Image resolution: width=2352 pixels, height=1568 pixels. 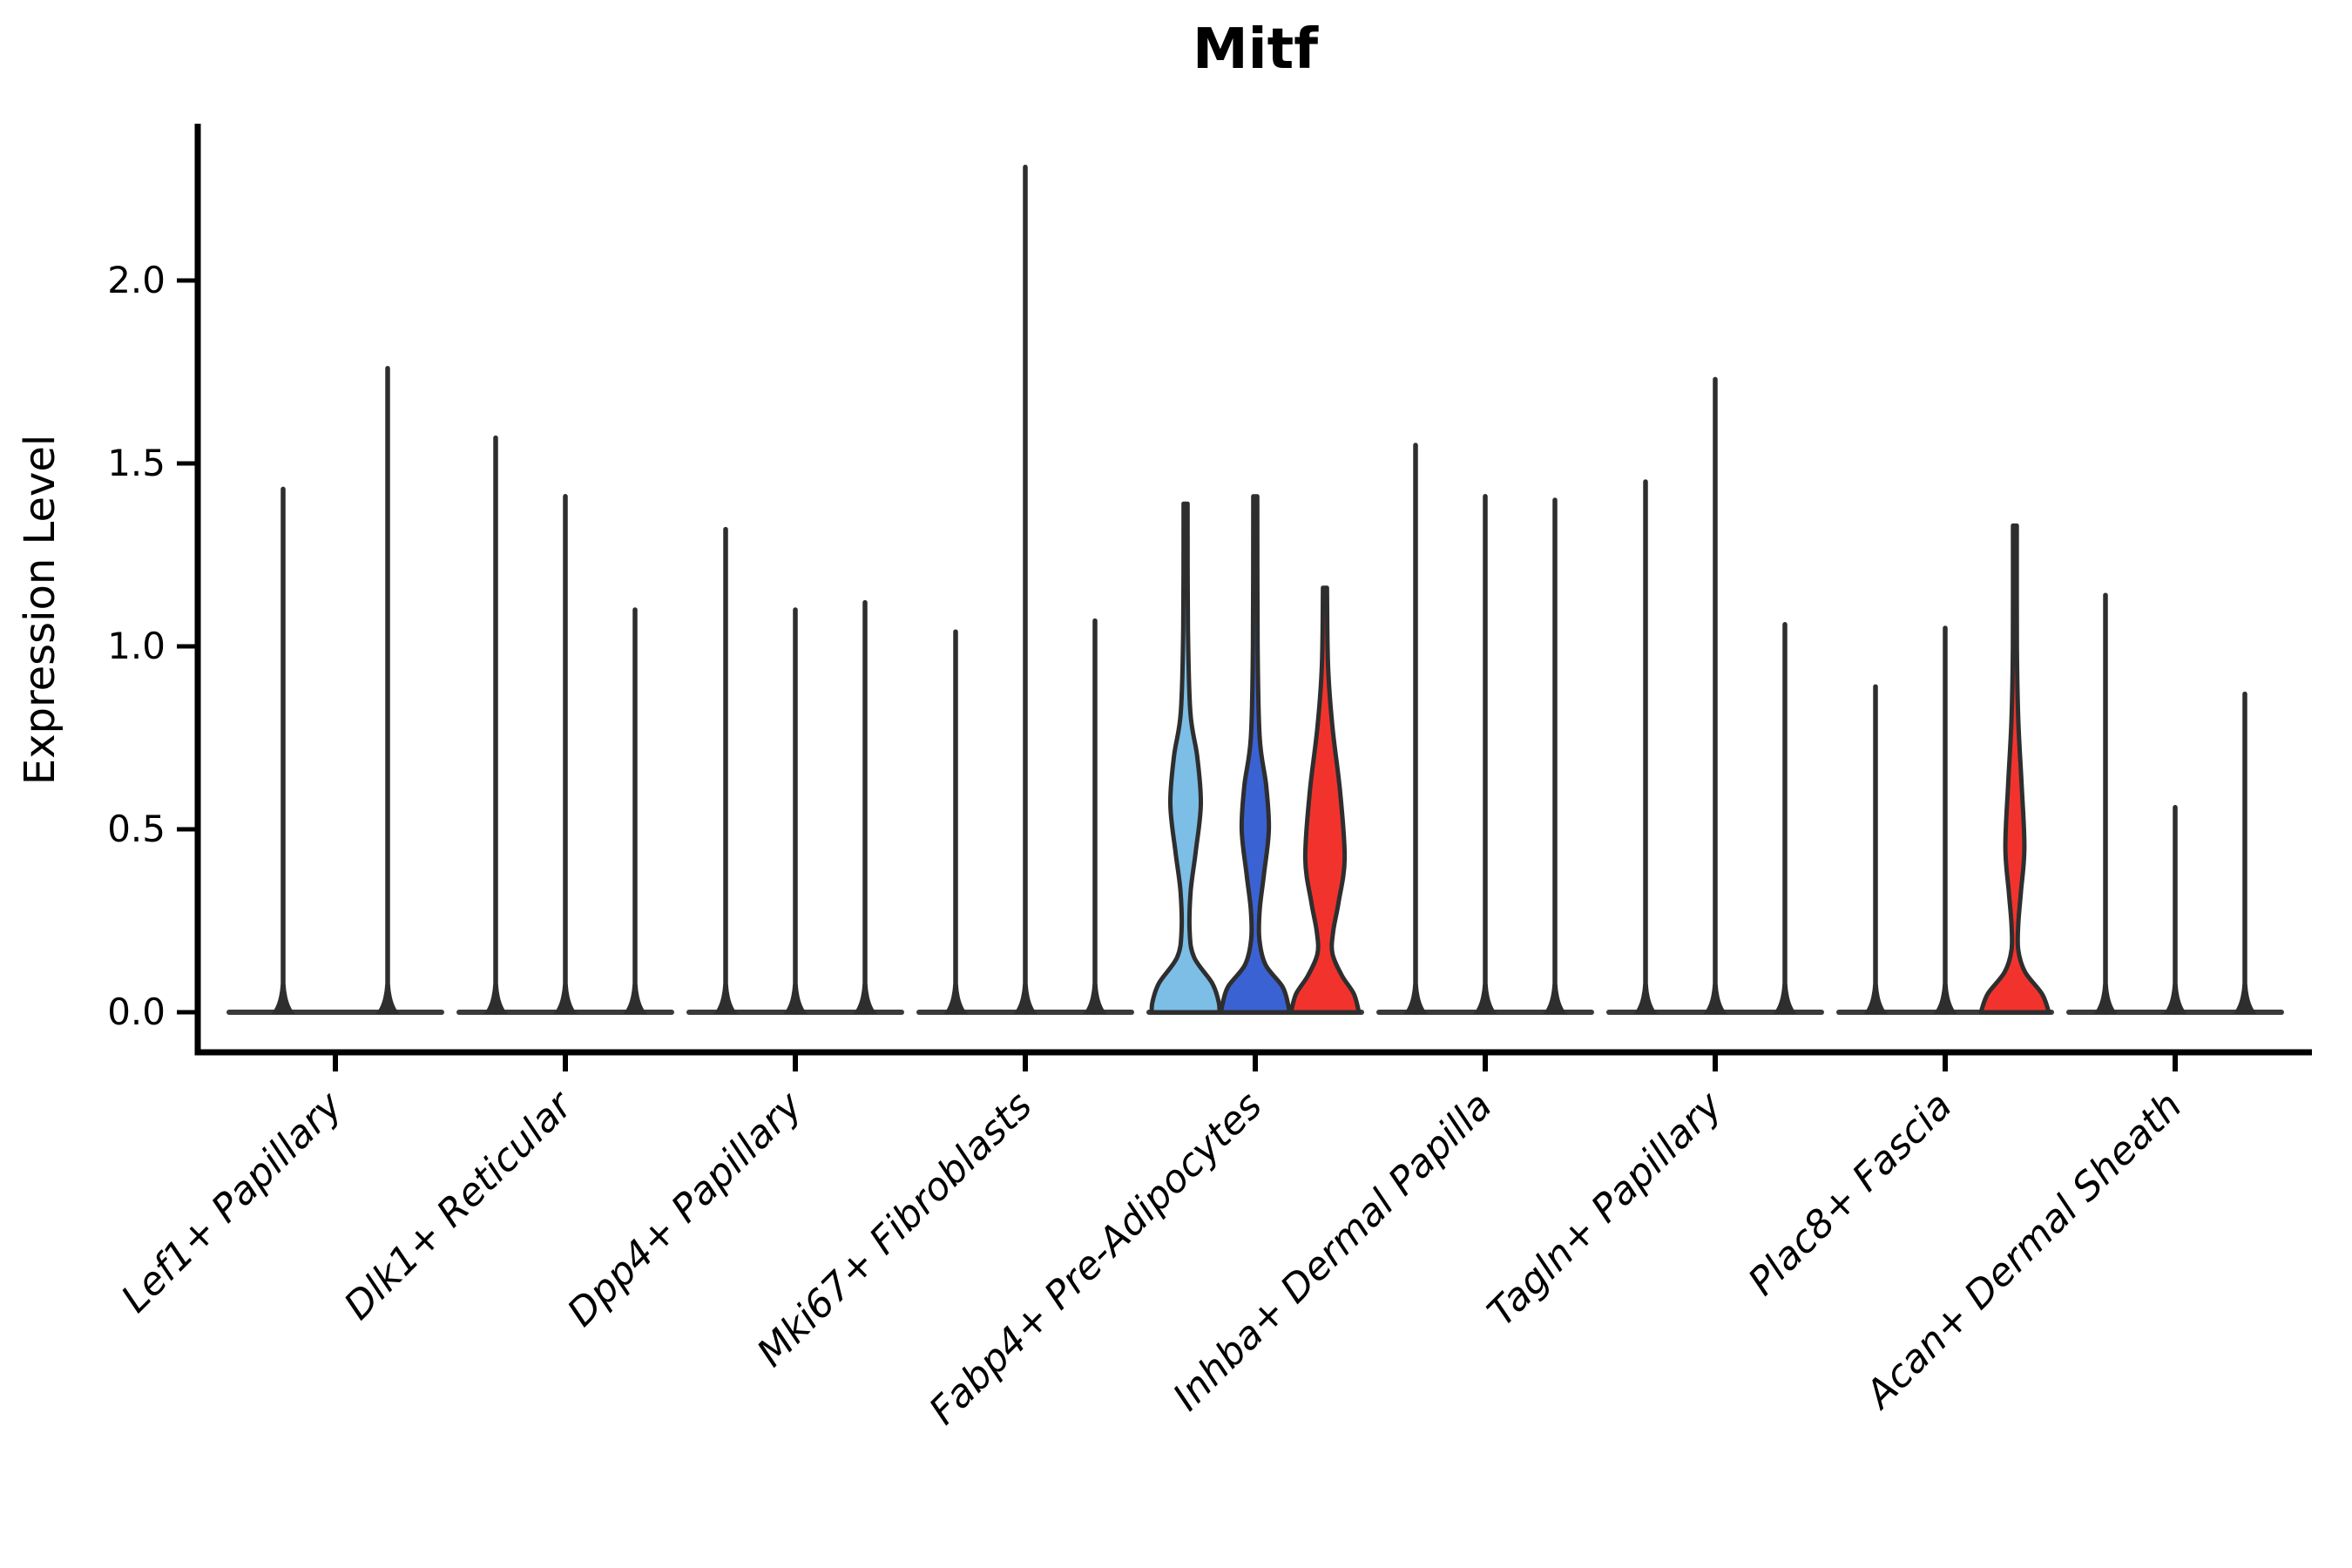 What do you see at coordinates (1256, 49) in the screenshot?
I see `chart-title: Mitf` at bounding box center [1256, 49].